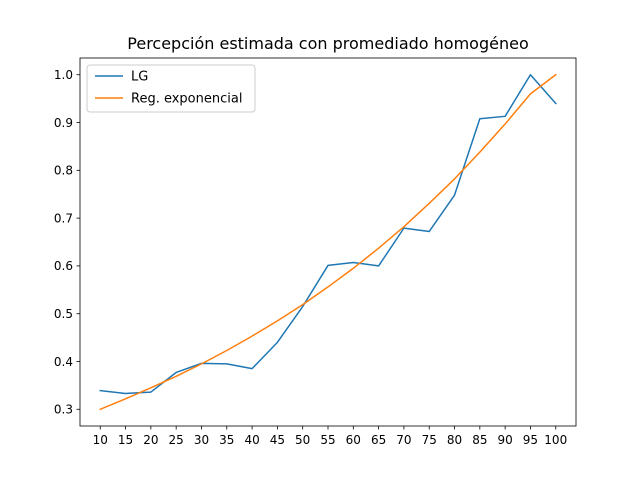 This screenshot has width=640, height=480. I want to click on y-tick-label: 0.3, so click(63, 410).